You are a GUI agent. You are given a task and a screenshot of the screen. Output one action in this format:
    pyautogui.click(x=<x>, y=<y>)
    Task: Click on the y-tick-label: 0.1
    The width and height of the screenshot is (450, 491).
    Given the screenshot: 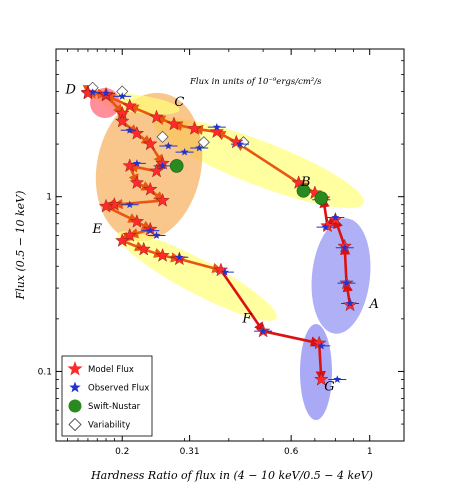 What is the action you would take?
    pyautogui.click(x=45, y=372)
    